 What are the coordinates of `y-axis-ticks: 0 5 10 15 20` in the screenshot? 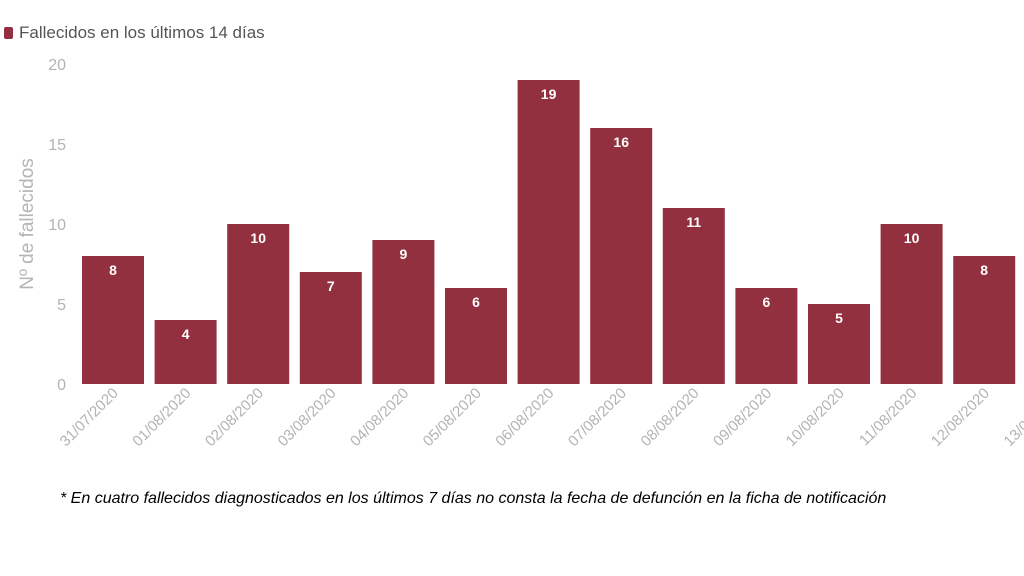 It's located at (57, 225).